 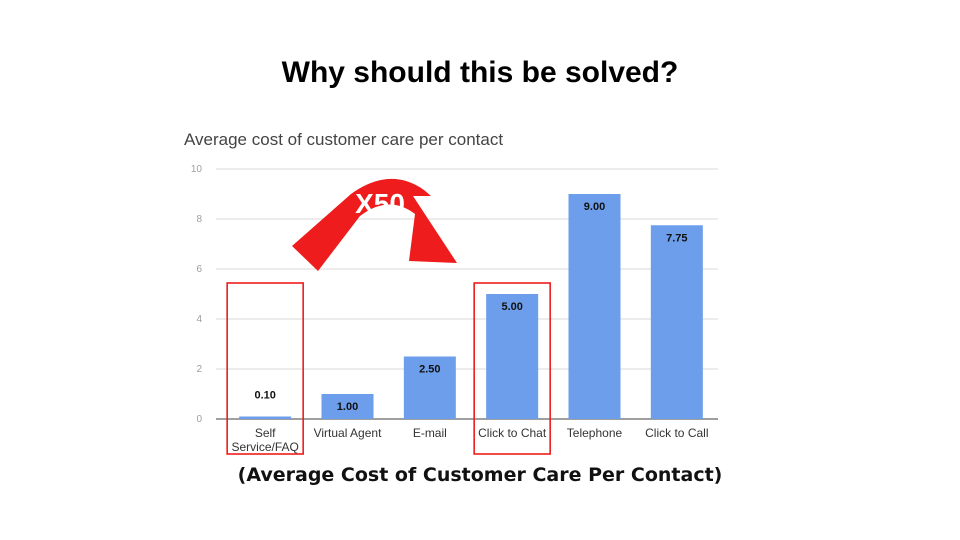 I want to click on data-label: 1.00, so click(x=347, y=407).